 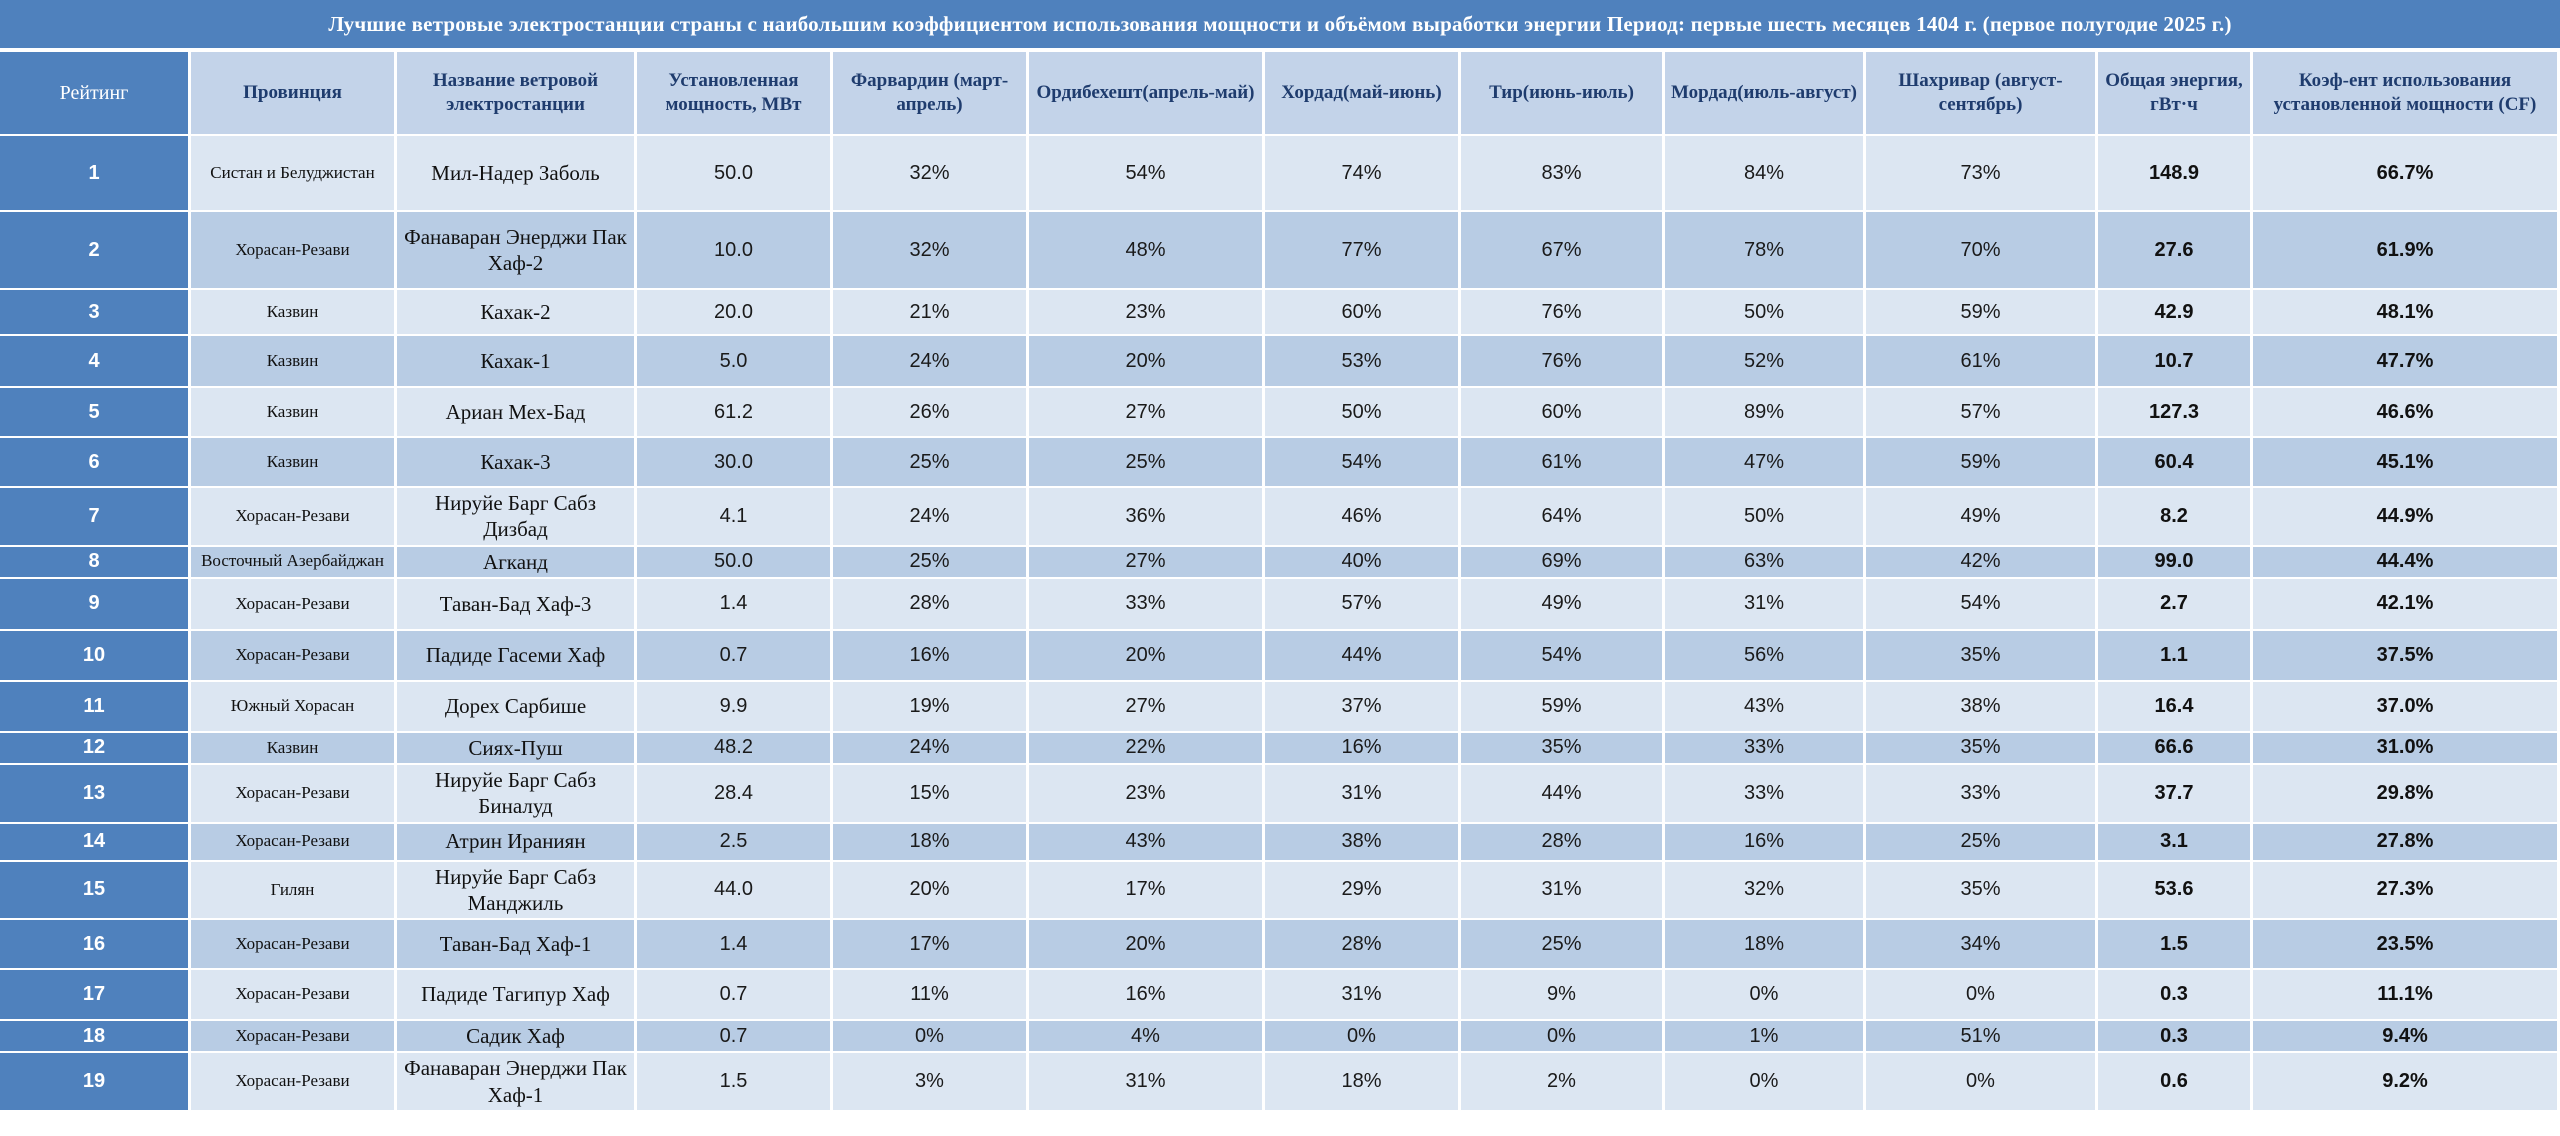 I want to click on cell-rank: 13, so click(x=95, y=794).